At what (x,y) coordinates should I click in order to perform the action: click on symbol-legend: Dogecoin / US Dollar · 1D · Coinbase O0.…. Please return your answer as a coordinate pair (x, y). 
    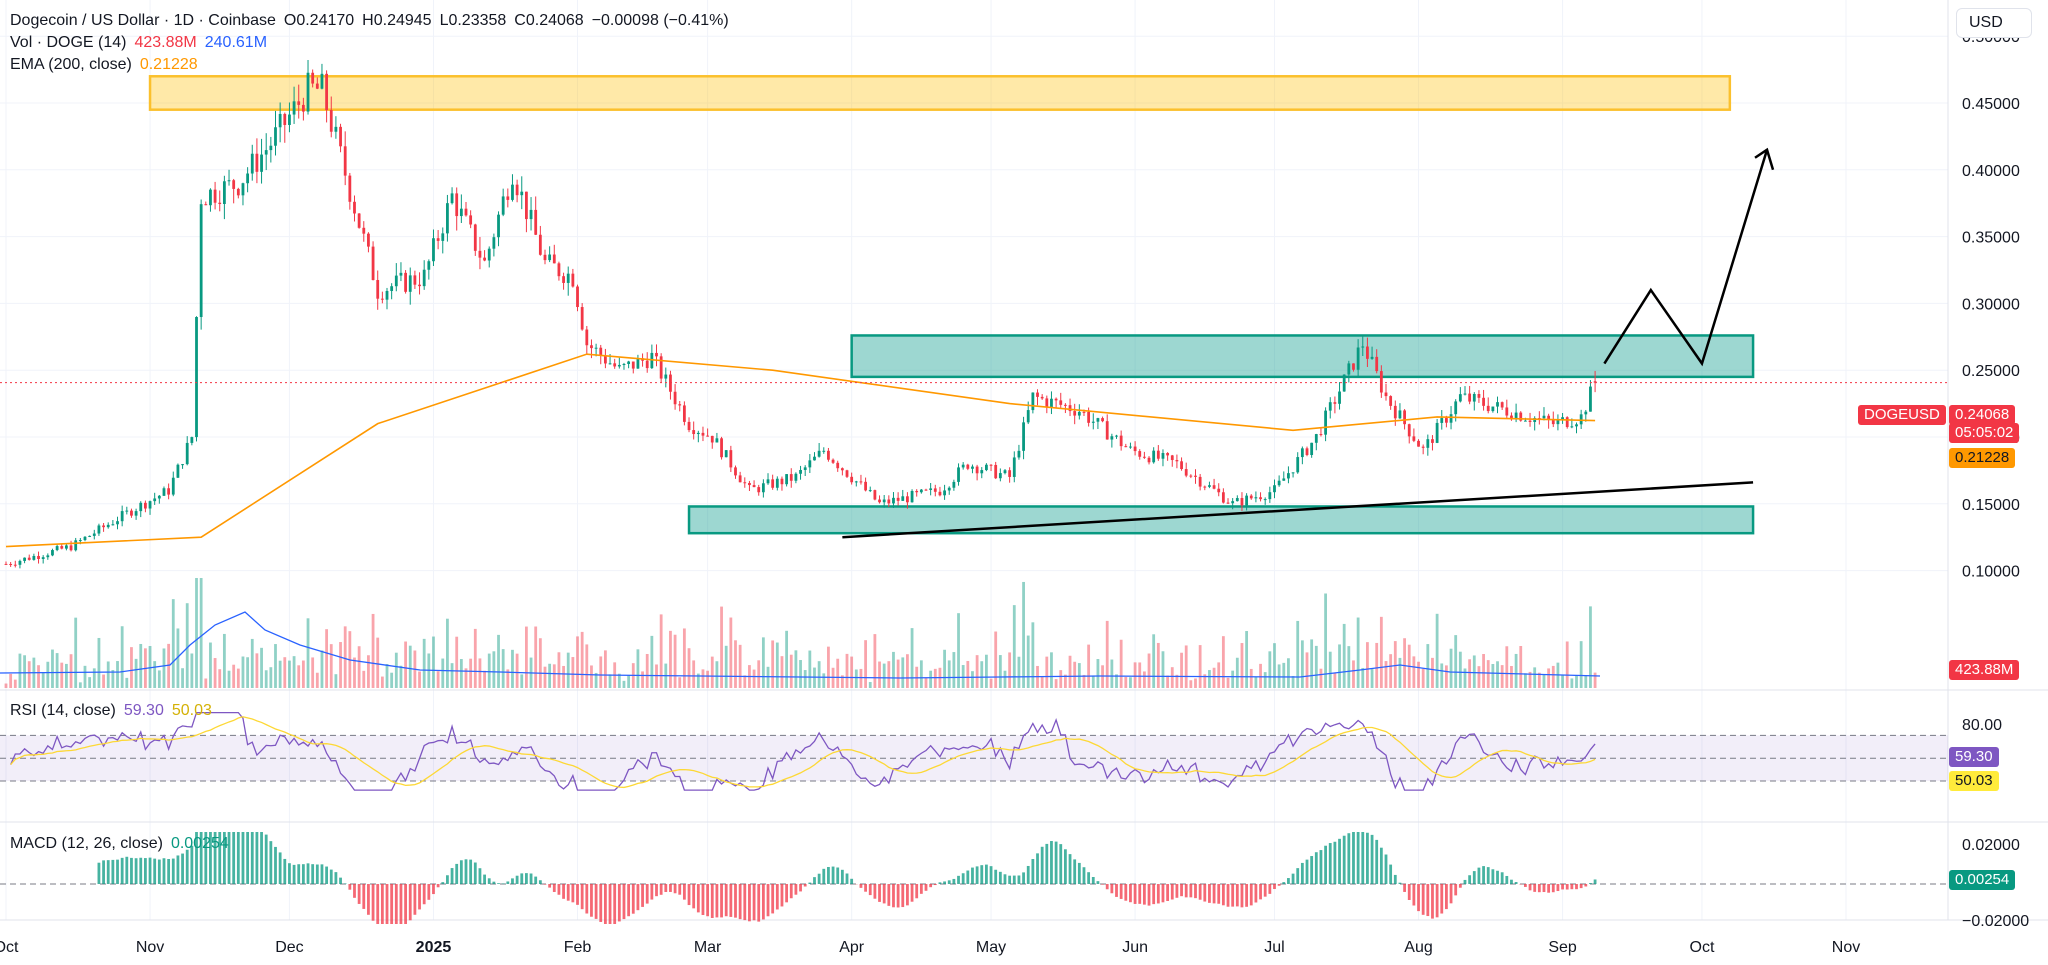
    Looking at the image, I should click on (369, 21).